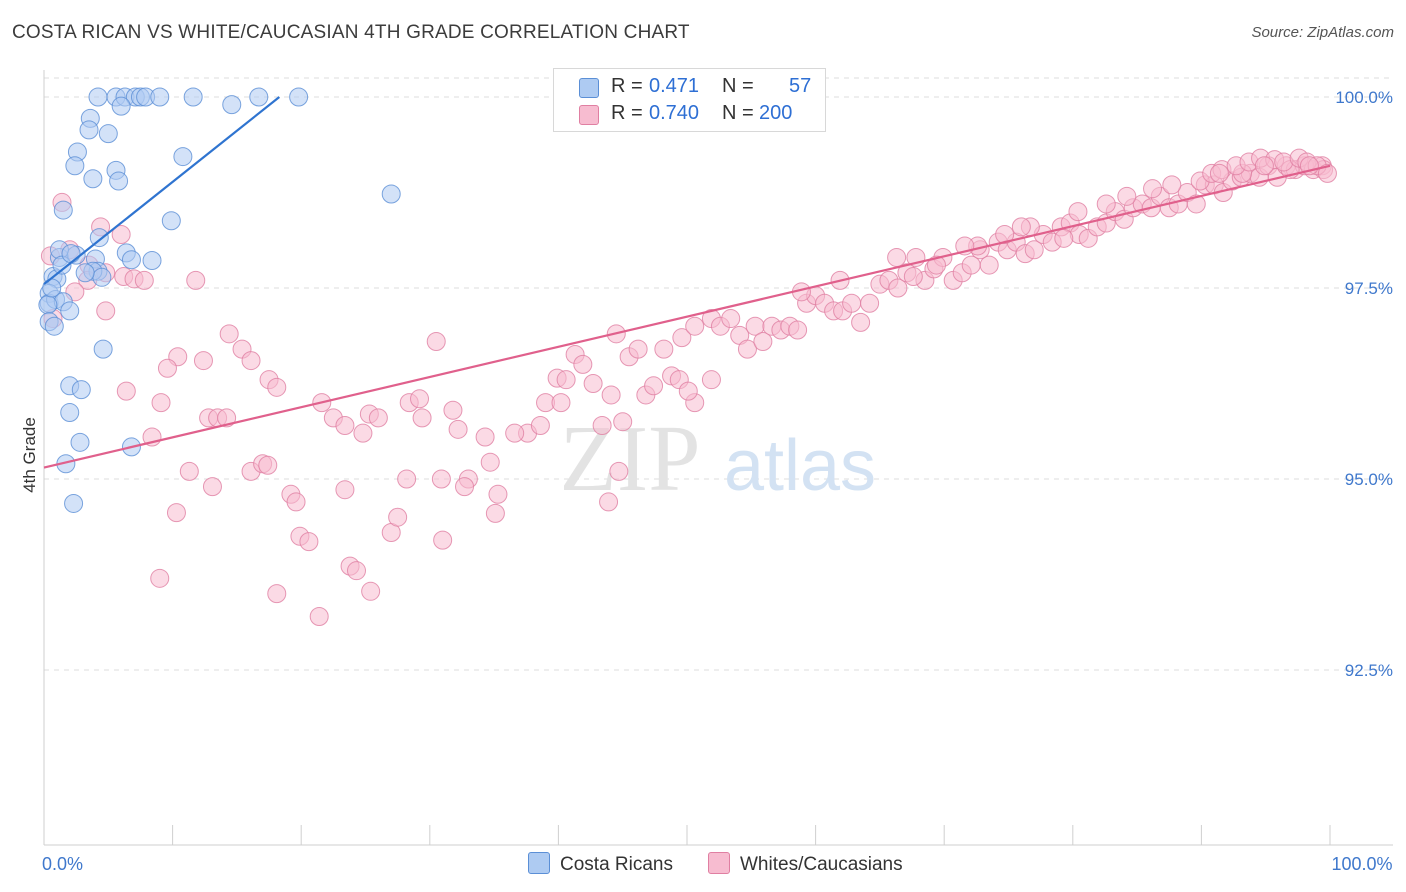  What do you see at coordinates (1322, 32) in the screenshot?
I see `source-credit: Source: ZipAtlas.com` at bounding box center [1322, 32].